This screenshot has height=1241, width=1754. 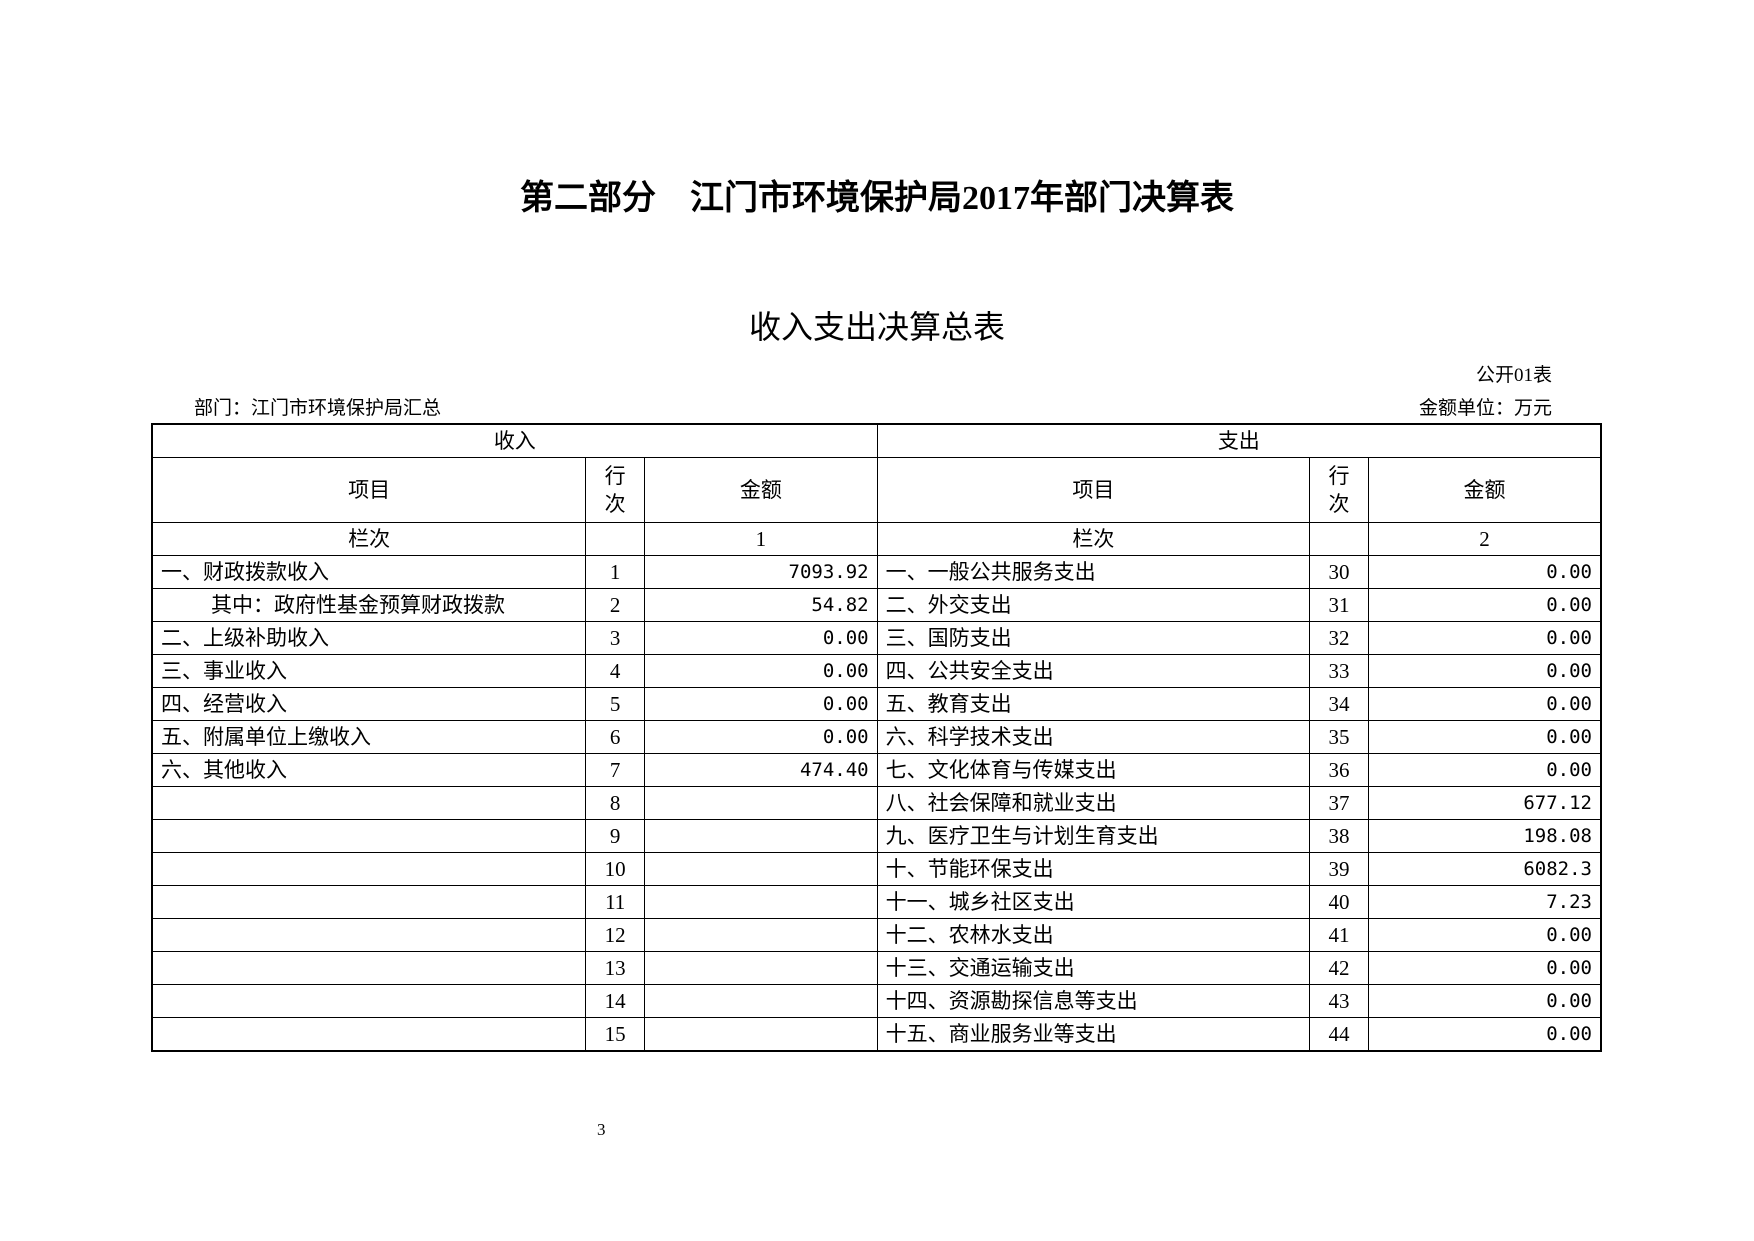 I want to click on cell-in-no: 8, so click(x=615, y=803).